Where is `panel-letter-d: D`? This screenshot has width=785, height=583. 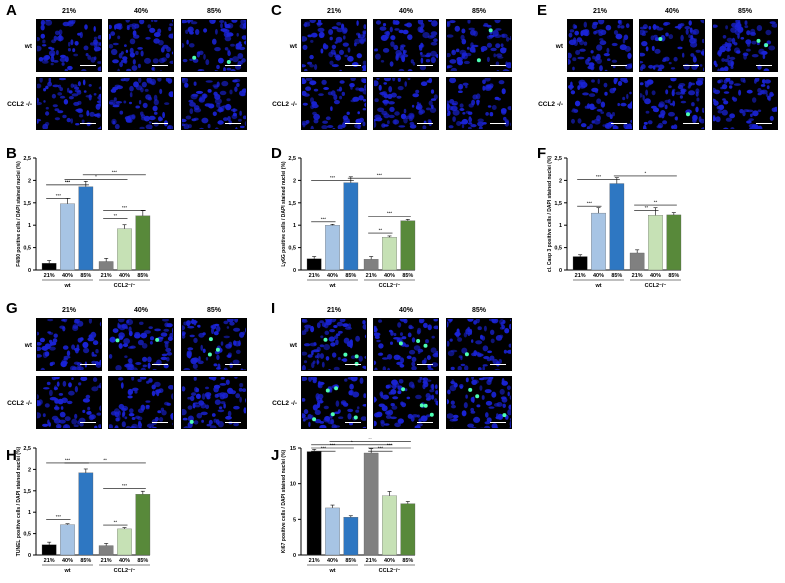 panel-letter-d: D is located at coordinates (276, 153).